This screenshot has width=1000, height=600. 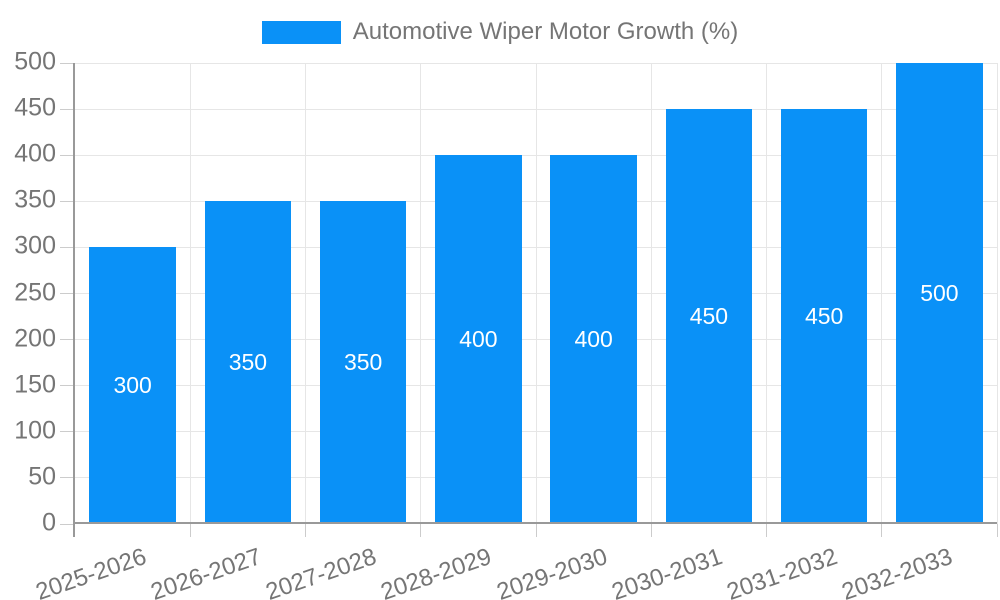 I want to click on legend-item: Automotive Wiper Motor Growth (%), so click(x=500, y=32).